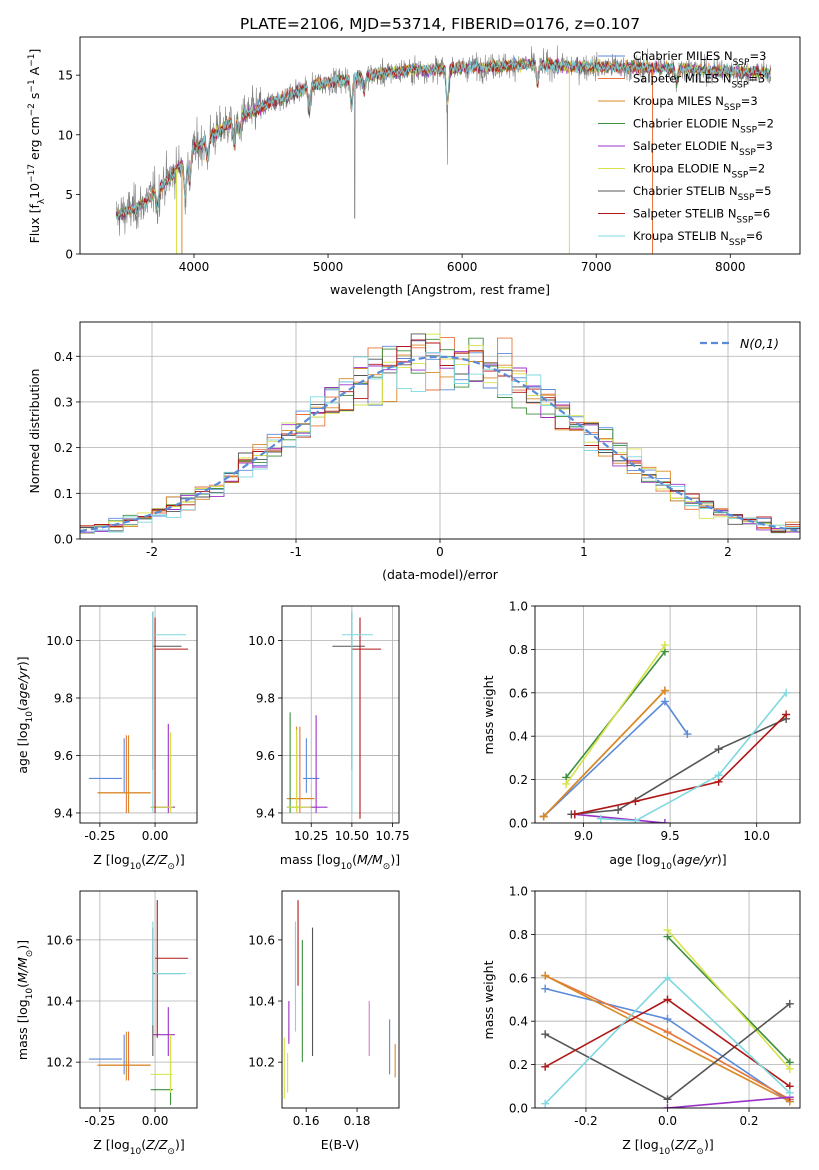 Image resolution: width=819 pixels, height=1170 pixels. Describe the element at coordinates (462, 267) in the screenshot. I see `x-tick-label: 6000` at that location.